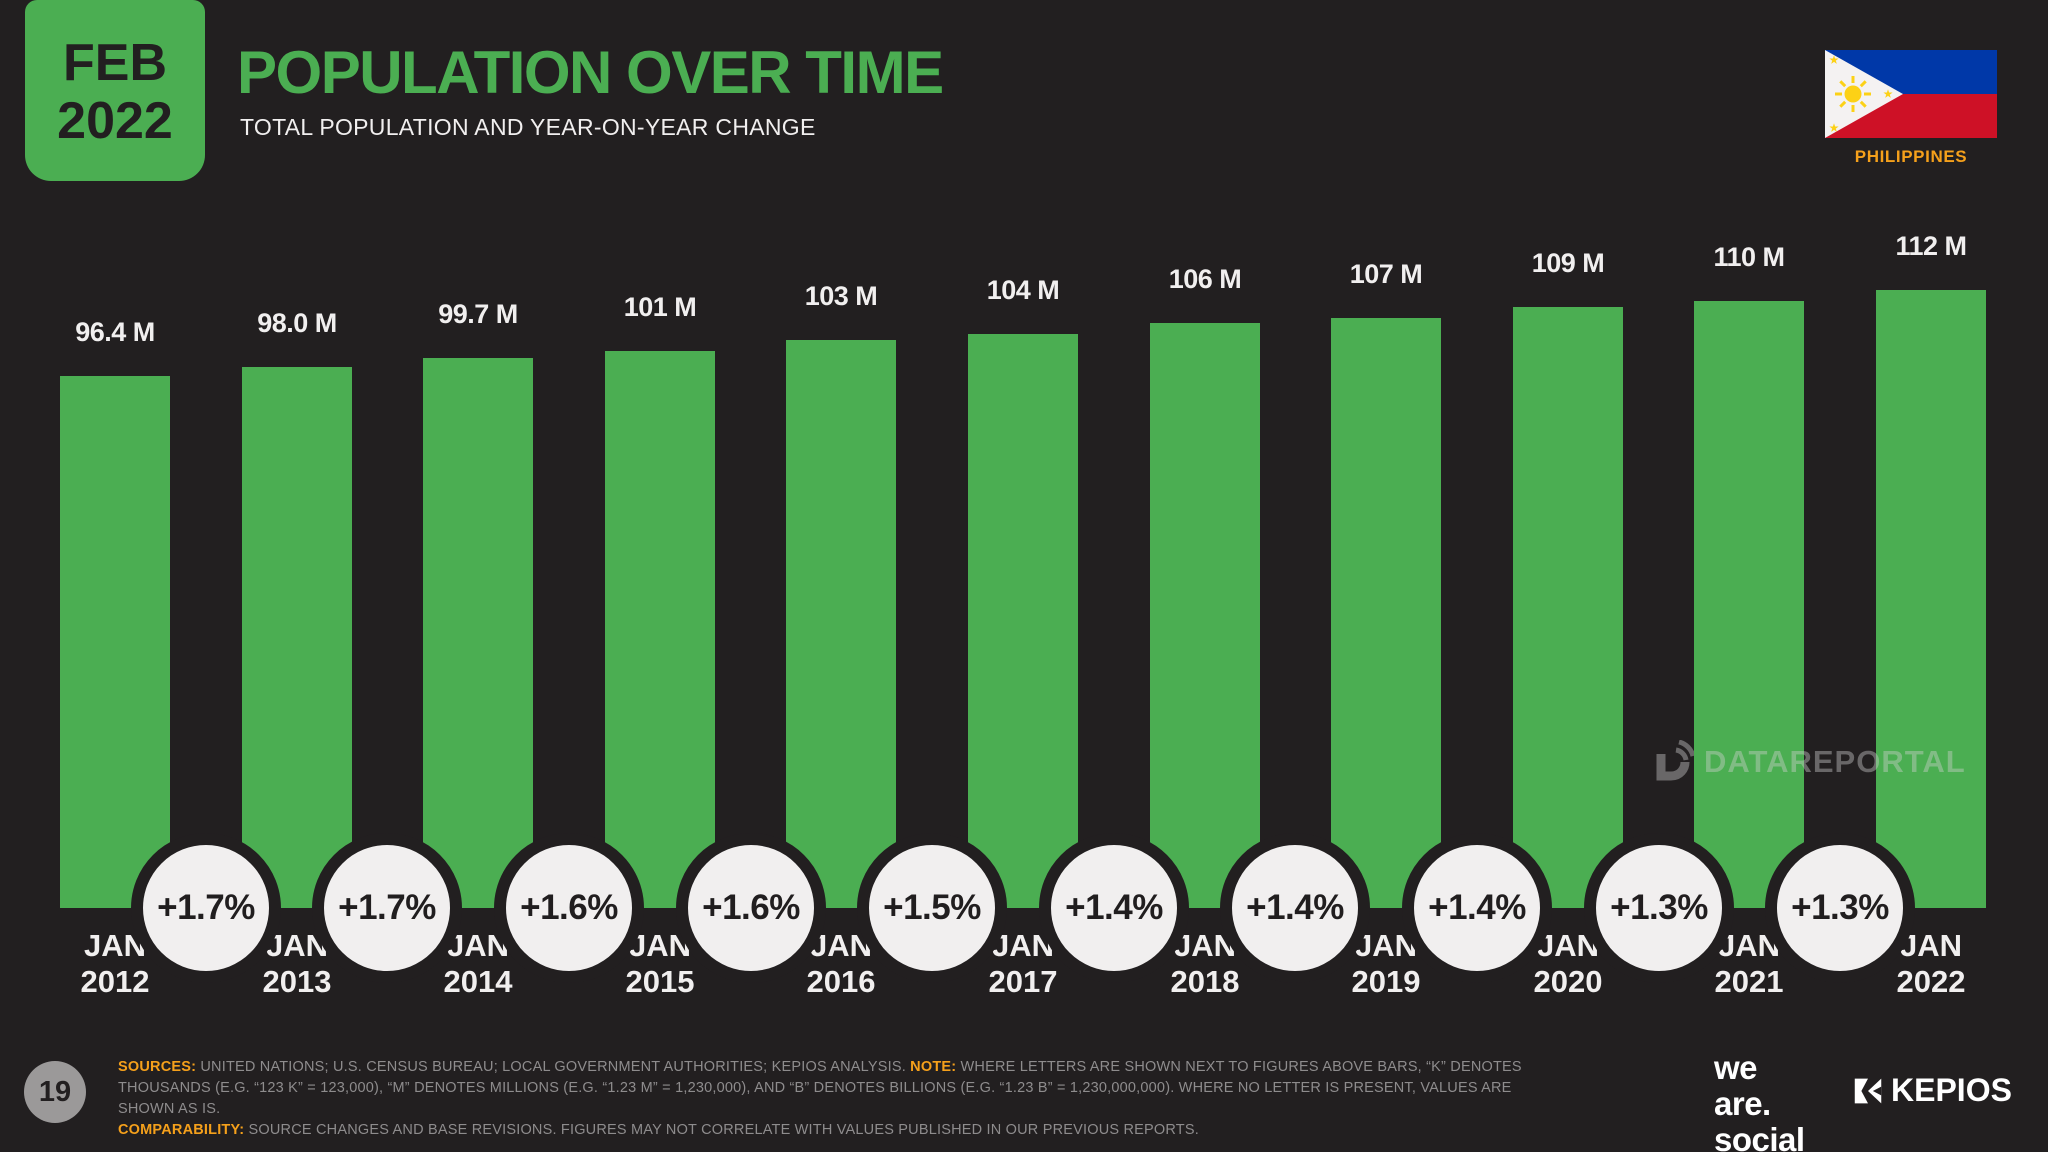 This screenshot has height=1152, width=2048. What do you see at coordinates (751, 908) in the screenshot?
I see `yoy-change-circle-4: +1.6%` at bounding box center [751, 908].